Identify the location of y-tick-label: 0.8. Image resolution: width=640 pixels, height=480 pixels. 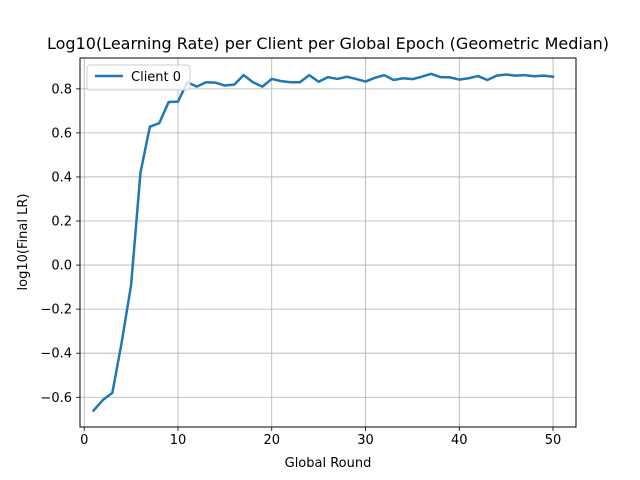
(61, 89).